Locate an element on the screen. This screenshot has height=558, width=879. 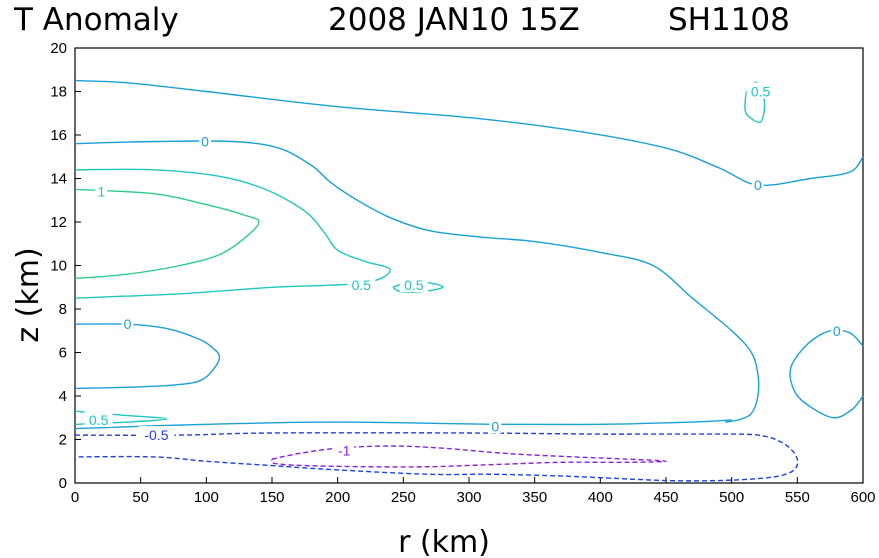
contour-label: 1 is located at coordinates (101, 192).